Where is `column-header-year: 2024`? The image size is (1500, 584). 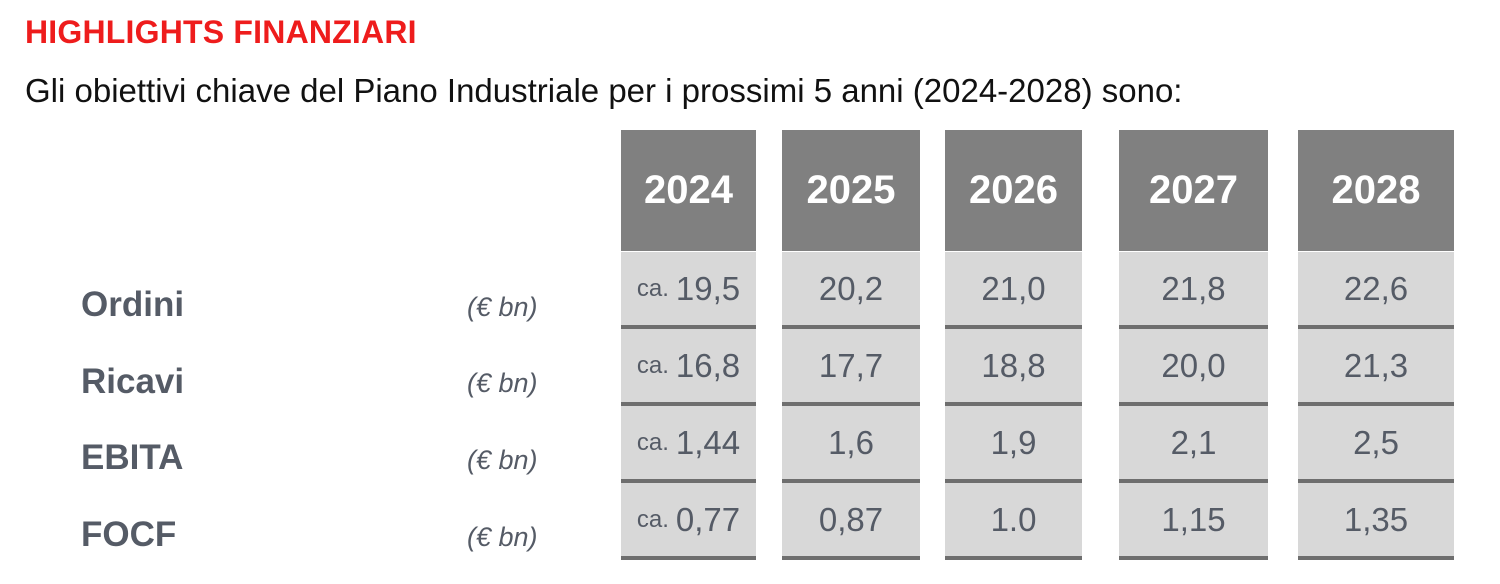
column-header-year: 2024 is located at coordinates (688, 190).